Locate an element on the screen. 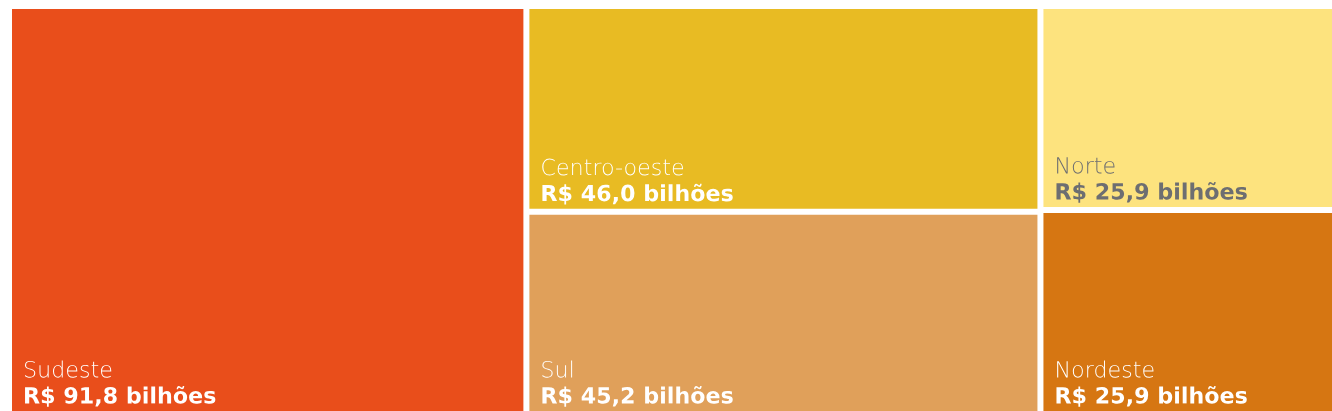 This screenshot has width=1332, height=411. data-label: R$ 91,8 bilhões is located at coordinates (120, 396).